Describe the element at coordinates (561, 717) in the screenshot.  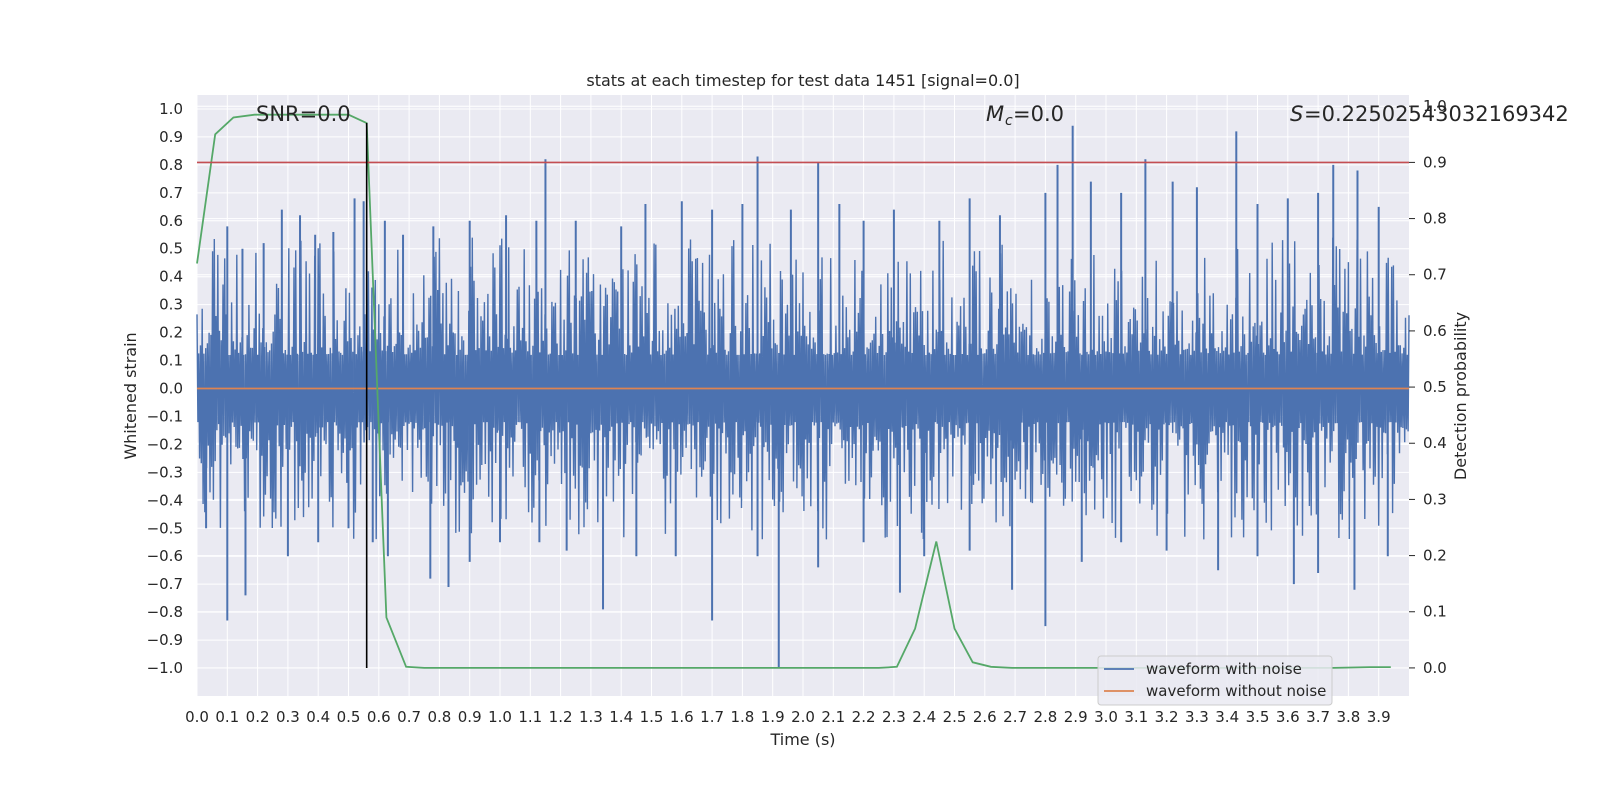
I see `x-tick-label: 1.2` at that location.